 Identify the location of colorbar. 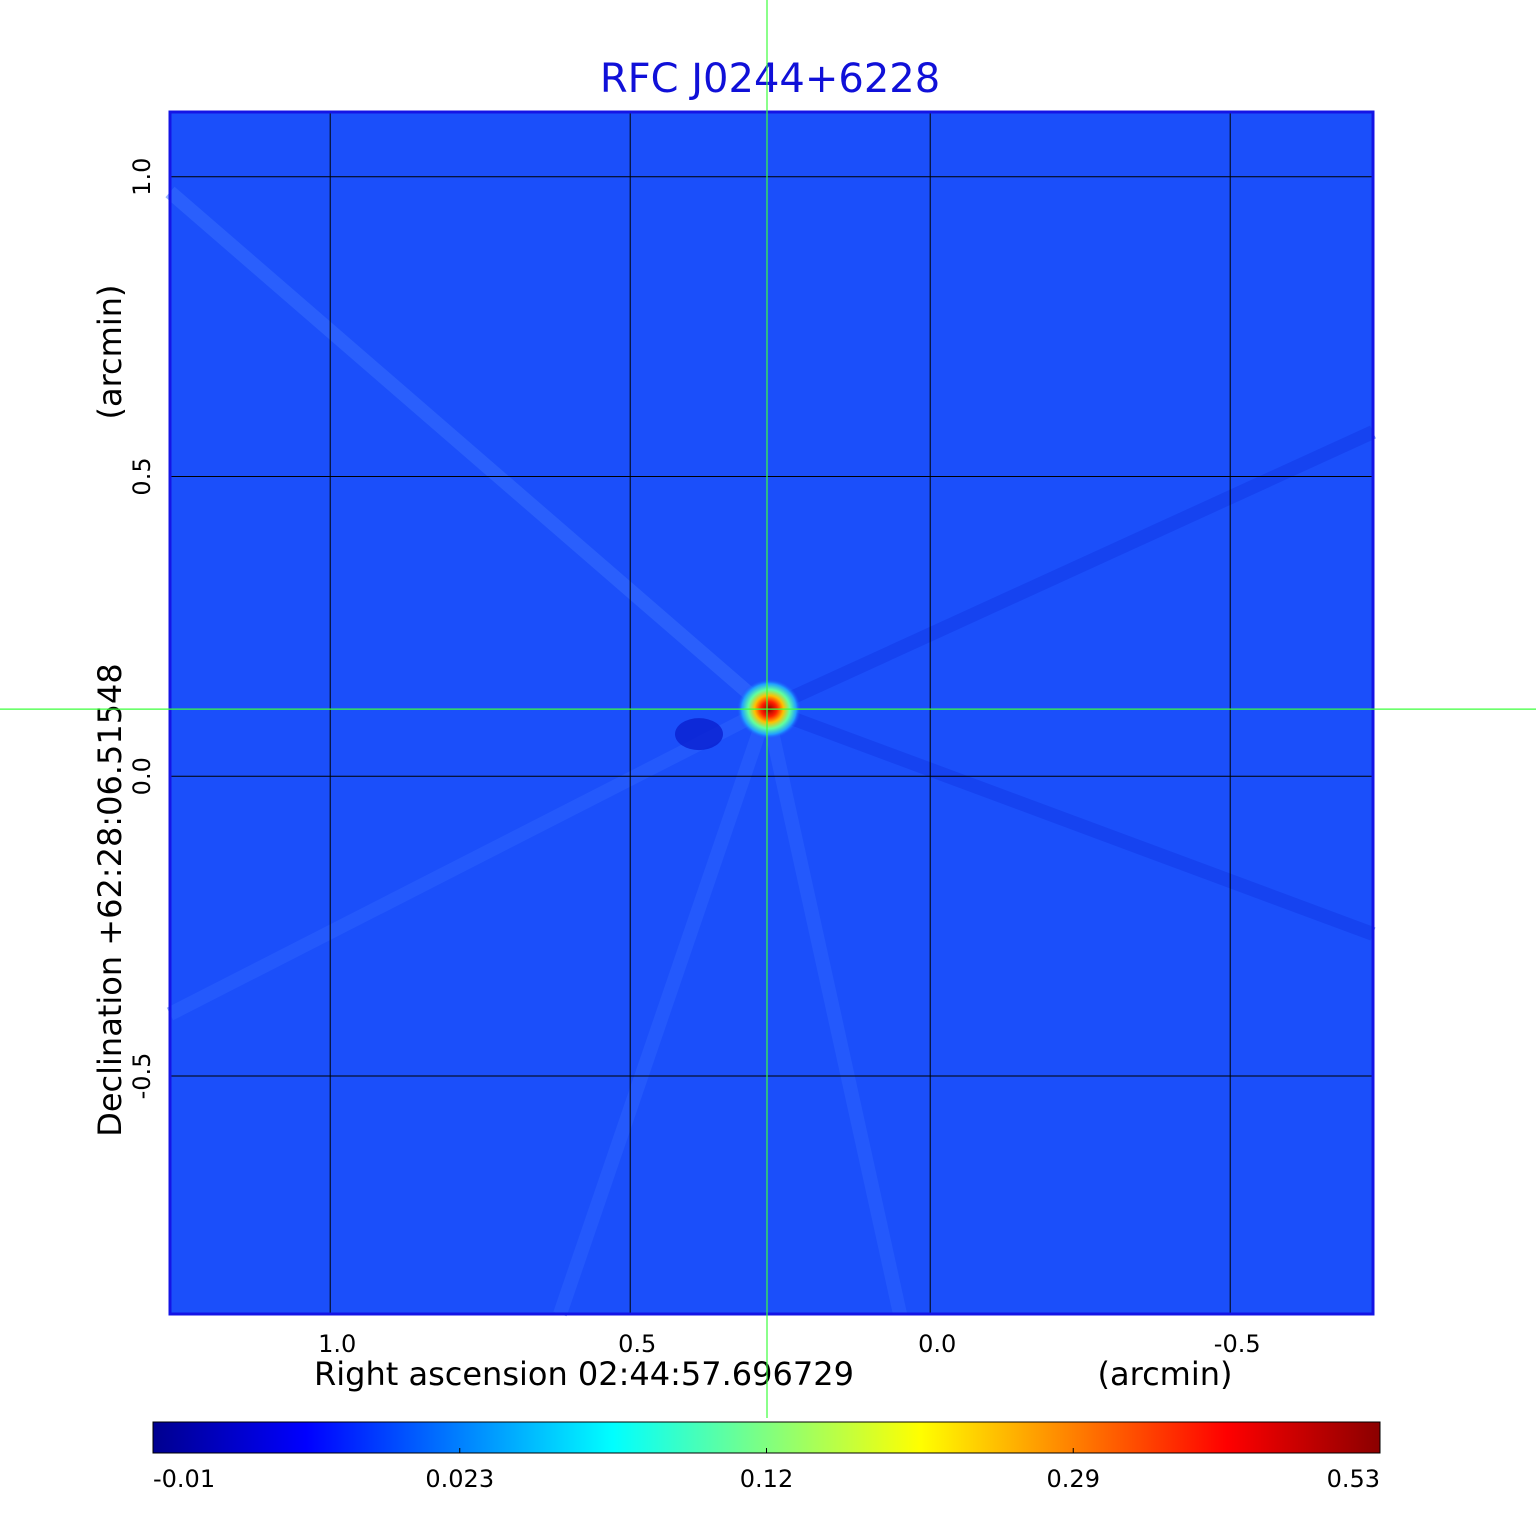
(766, 1437).